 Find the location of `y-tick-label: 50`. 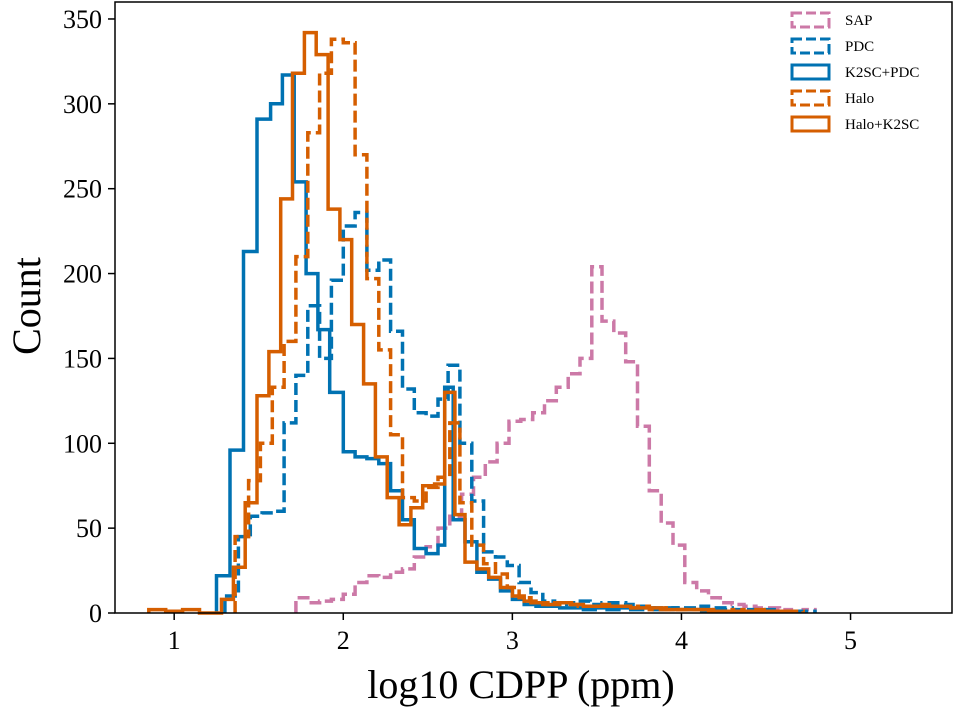

y-tick-label: 50 is located at coordinates (89, 528).